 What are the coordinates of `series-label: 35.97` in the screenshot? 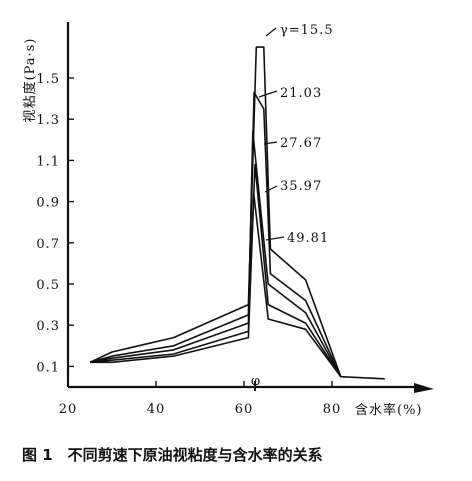 It's located at (301, 186).